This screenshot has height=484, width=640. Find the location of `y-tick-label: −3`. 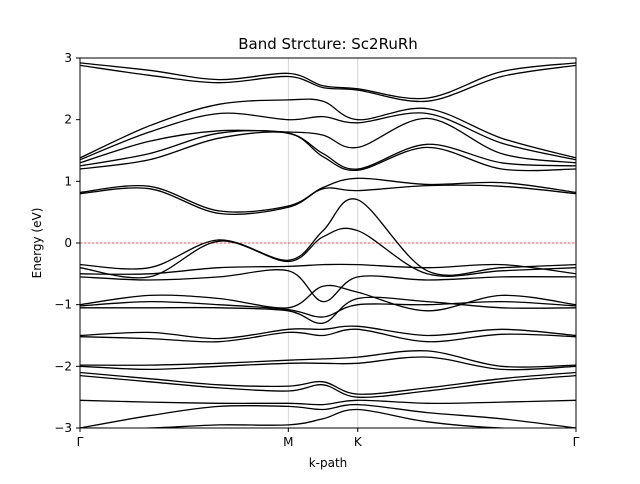

y-tick-label: −3 is located at coordinates (63, 428).